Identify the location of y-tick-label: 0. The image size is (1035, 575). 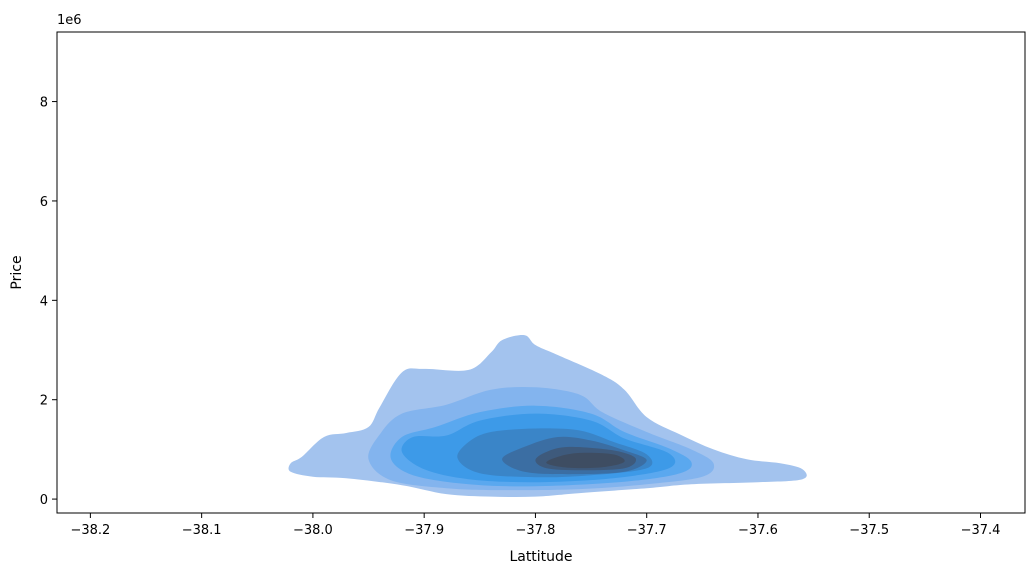
(44, 500).